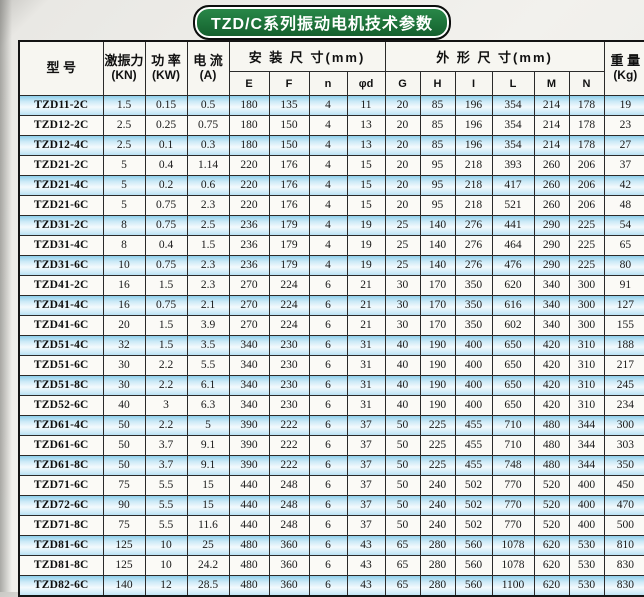 The height and width of the screenshot is (597, 644). What do you see at coordinates (61, 425) in the screenshot?
I see `model-cell: TZD61-4C` at bounding box center [61, 425].